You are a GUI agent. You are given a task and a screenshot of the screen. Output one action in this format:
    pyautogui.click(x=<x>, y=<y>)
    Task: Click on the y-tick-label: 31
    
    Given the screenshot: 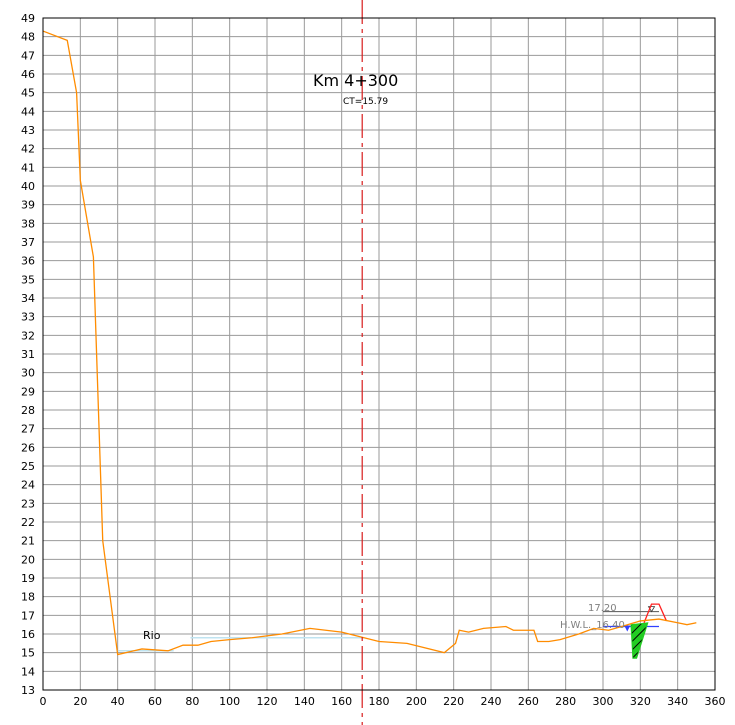 What is the action you would take?
    pyautogui.click(x=28, y=354)
    